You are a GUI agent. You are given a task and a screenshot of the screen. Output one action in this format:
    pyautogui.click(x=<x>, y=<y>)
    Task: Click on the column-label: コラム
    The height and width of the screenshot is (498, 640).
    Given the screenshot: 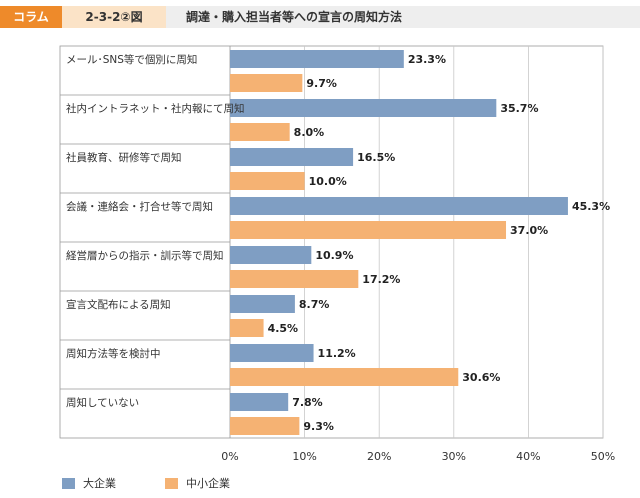 What is the action you would take?
    pyautogui.click(x=31, y=17)
    